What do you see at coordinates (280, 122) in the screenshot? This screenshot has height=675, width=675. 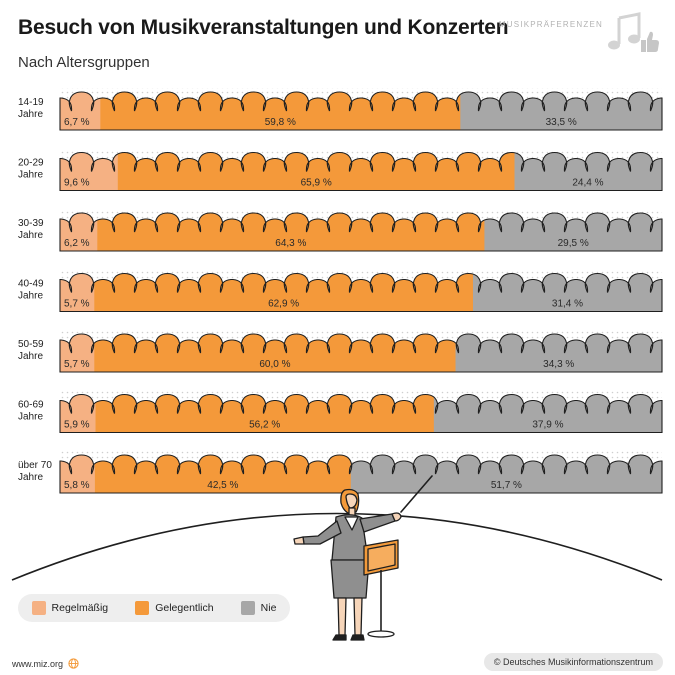 I see `data-label: 59,8 %` at bounding box center [280, 122].